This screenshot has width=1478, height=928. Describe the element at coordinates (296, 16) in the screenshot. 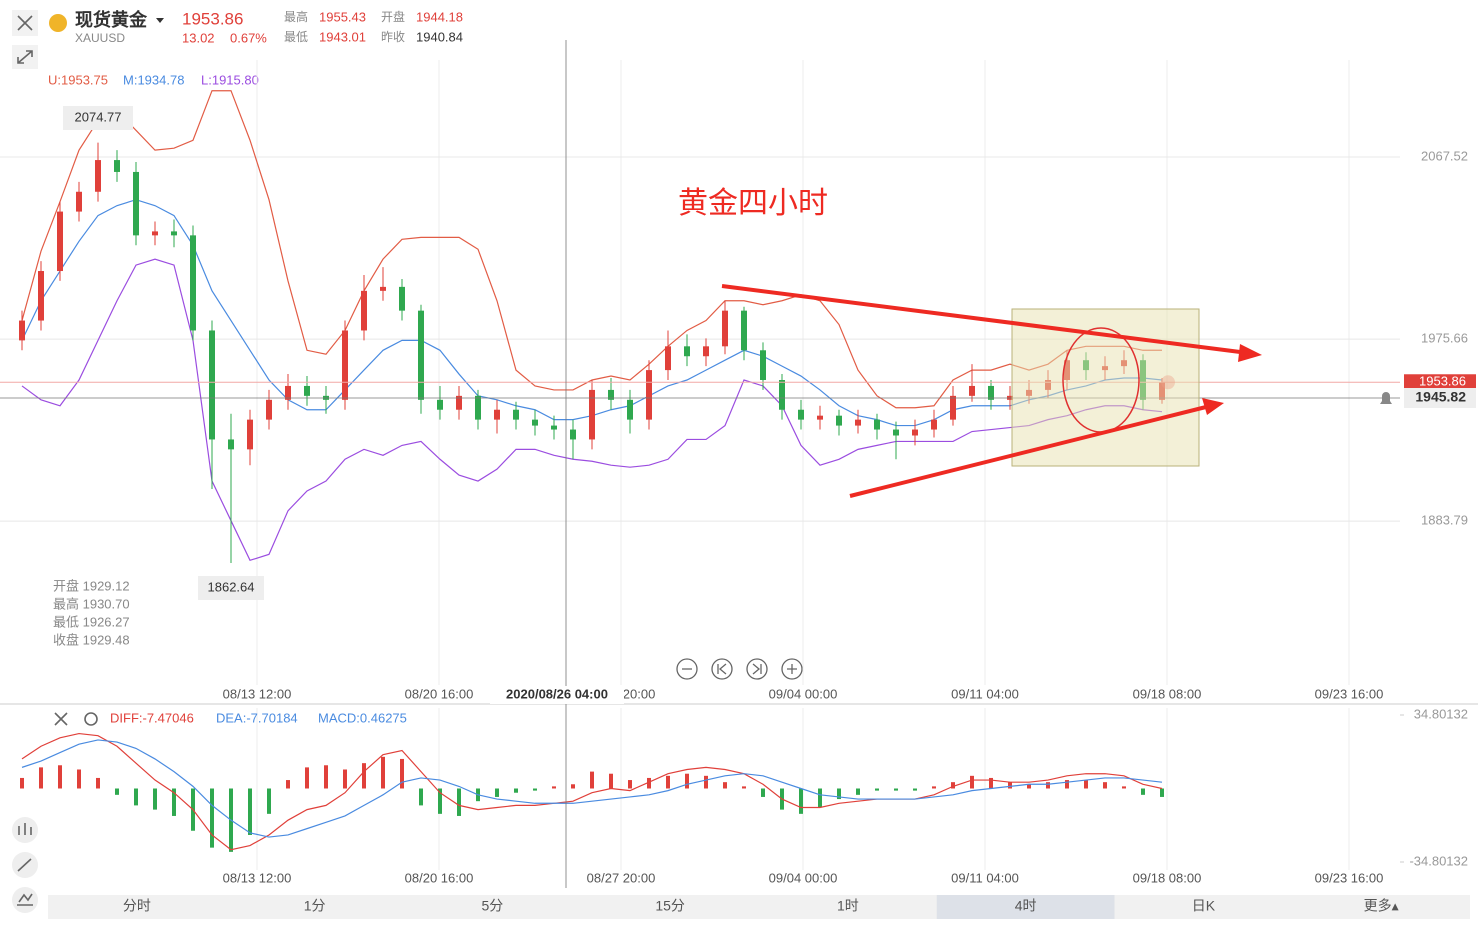

I see `label: 最高` at that location.